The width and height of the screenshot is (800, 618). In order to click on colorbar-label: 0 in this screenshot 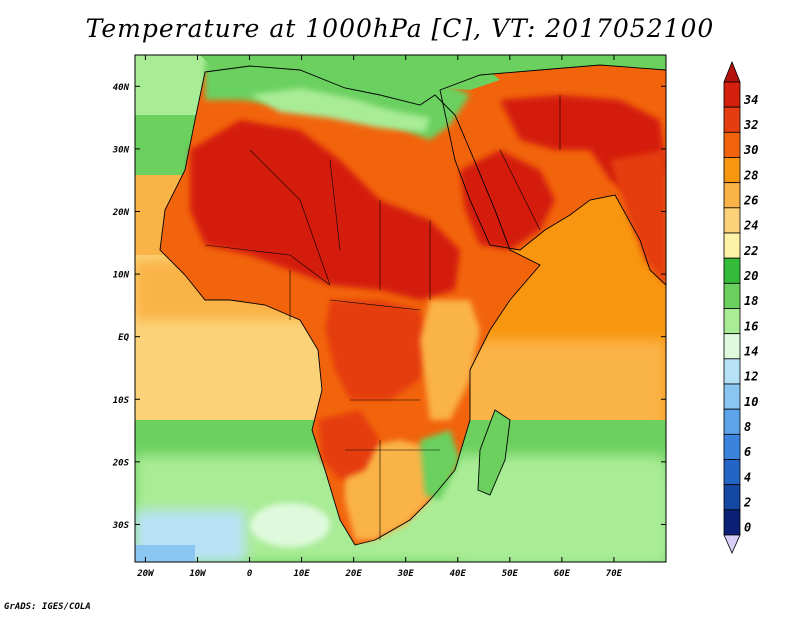, I will do `click(747, 528)`.